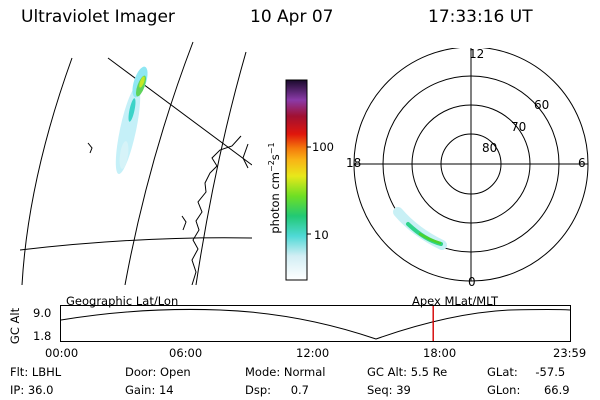 The width and height of the screenshot is (600, 400). What do you see at coordinates (184, 223) in the screenshot?
I see `island-outline` at bounding box center [184, 223].